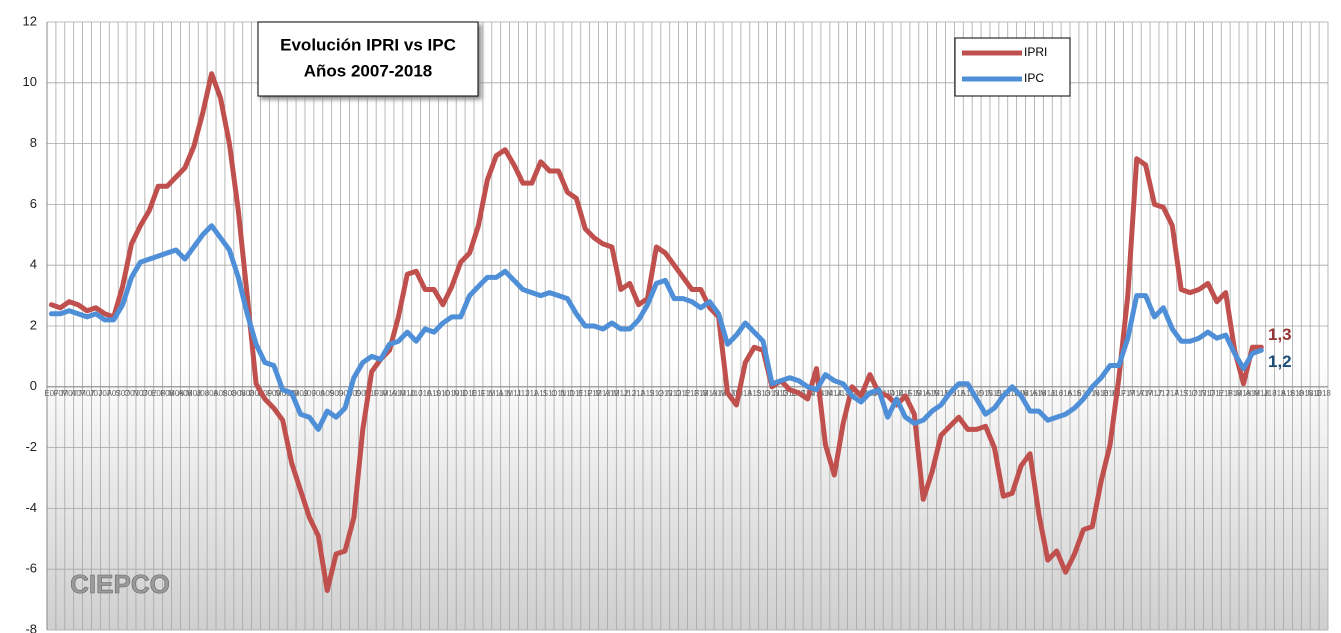 The height and width of the screenshot is (633, 1341). What do you see at coordinates (51, 393) in the screenshot?
I see `x-tick-label: E07` at bounding box center [51, 393].